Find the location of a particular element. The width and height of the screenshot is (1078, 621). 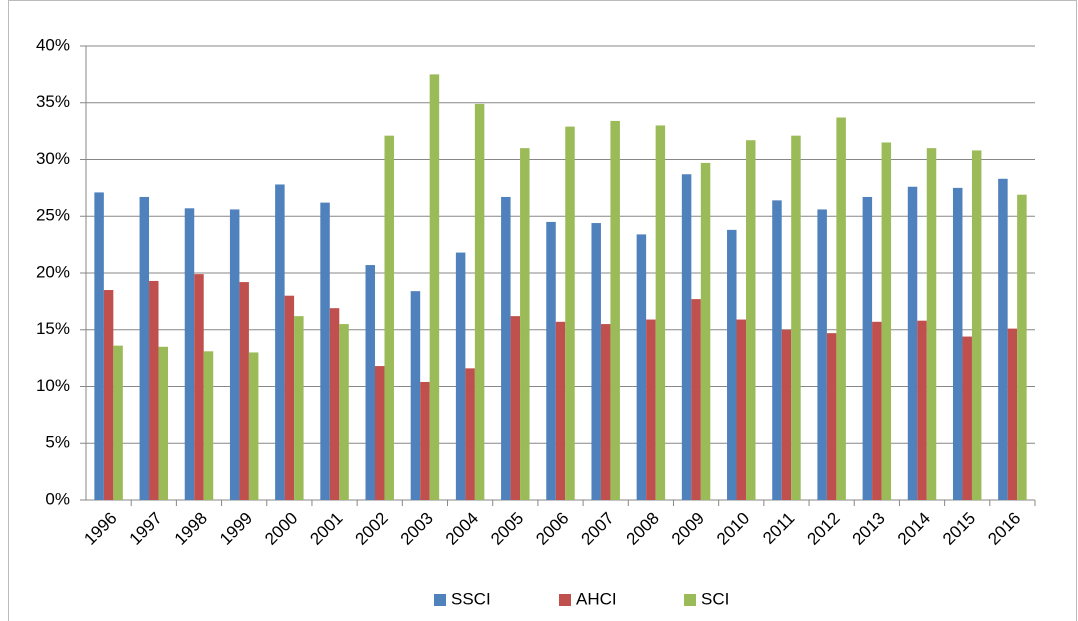

x-tick-label: 2013 is located at coordinates (869, 529).